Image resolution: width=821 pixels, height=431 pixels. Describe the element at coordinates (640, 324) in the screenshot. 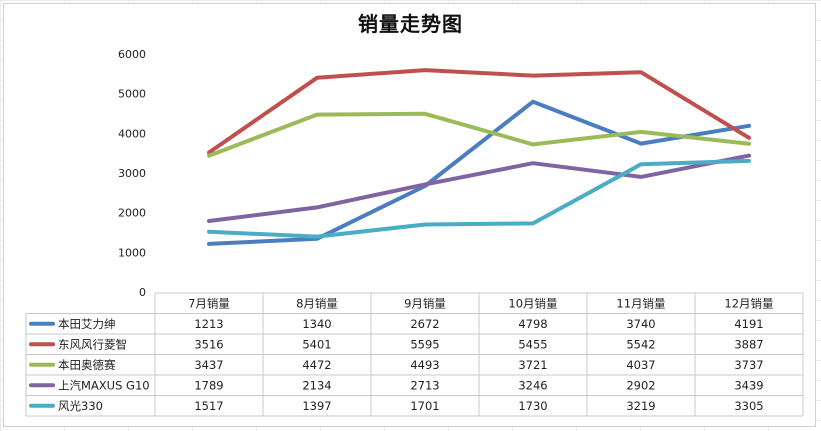

I see `data-table-value: 3740` at that location.